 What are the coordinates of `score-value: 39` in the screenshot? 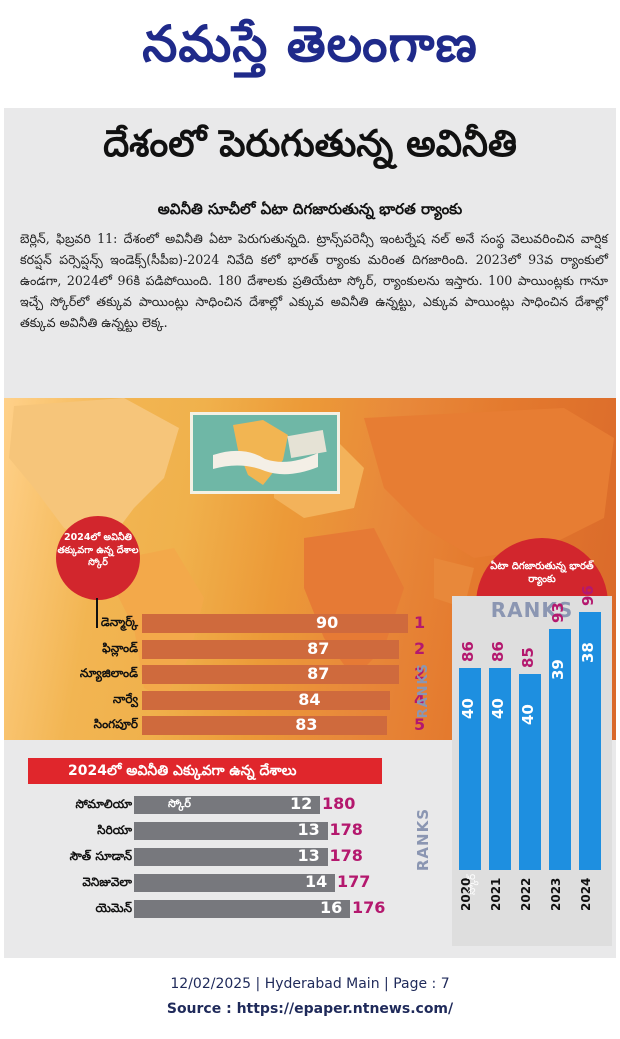 It's located at (558, 670).